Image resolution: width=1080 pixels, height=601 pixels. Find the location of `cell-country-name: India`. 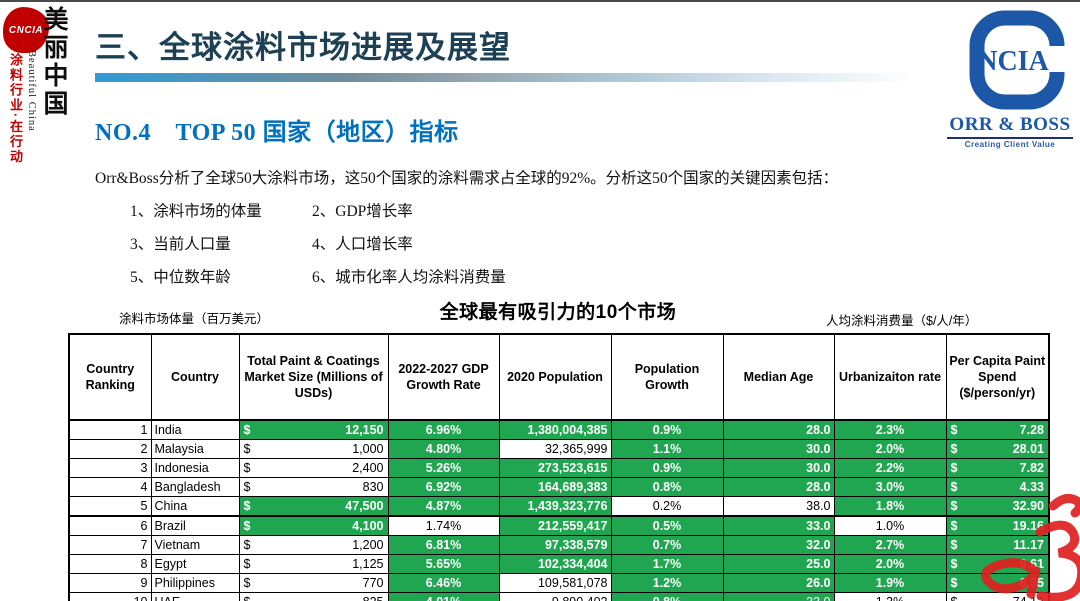

cell-country-name: India is located at coordinates (195, 429).